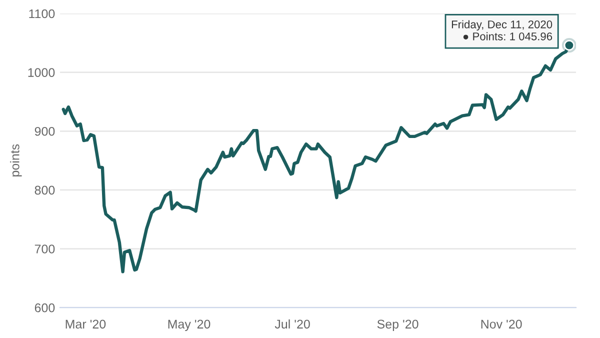 This screenshot has height=338, width=600. I want to click on y-tick-label: 1100, so click(42, 13).